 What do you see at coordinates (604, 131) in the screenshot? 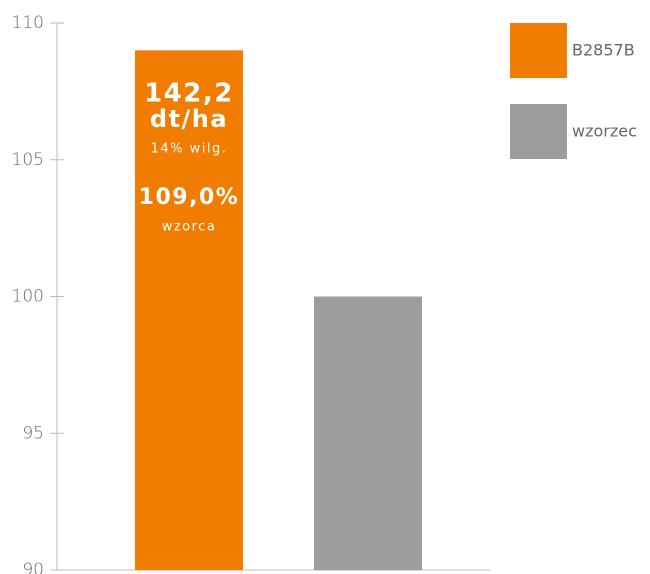
I see `legend-label: wzorzec` at bounding box center [604, 131].